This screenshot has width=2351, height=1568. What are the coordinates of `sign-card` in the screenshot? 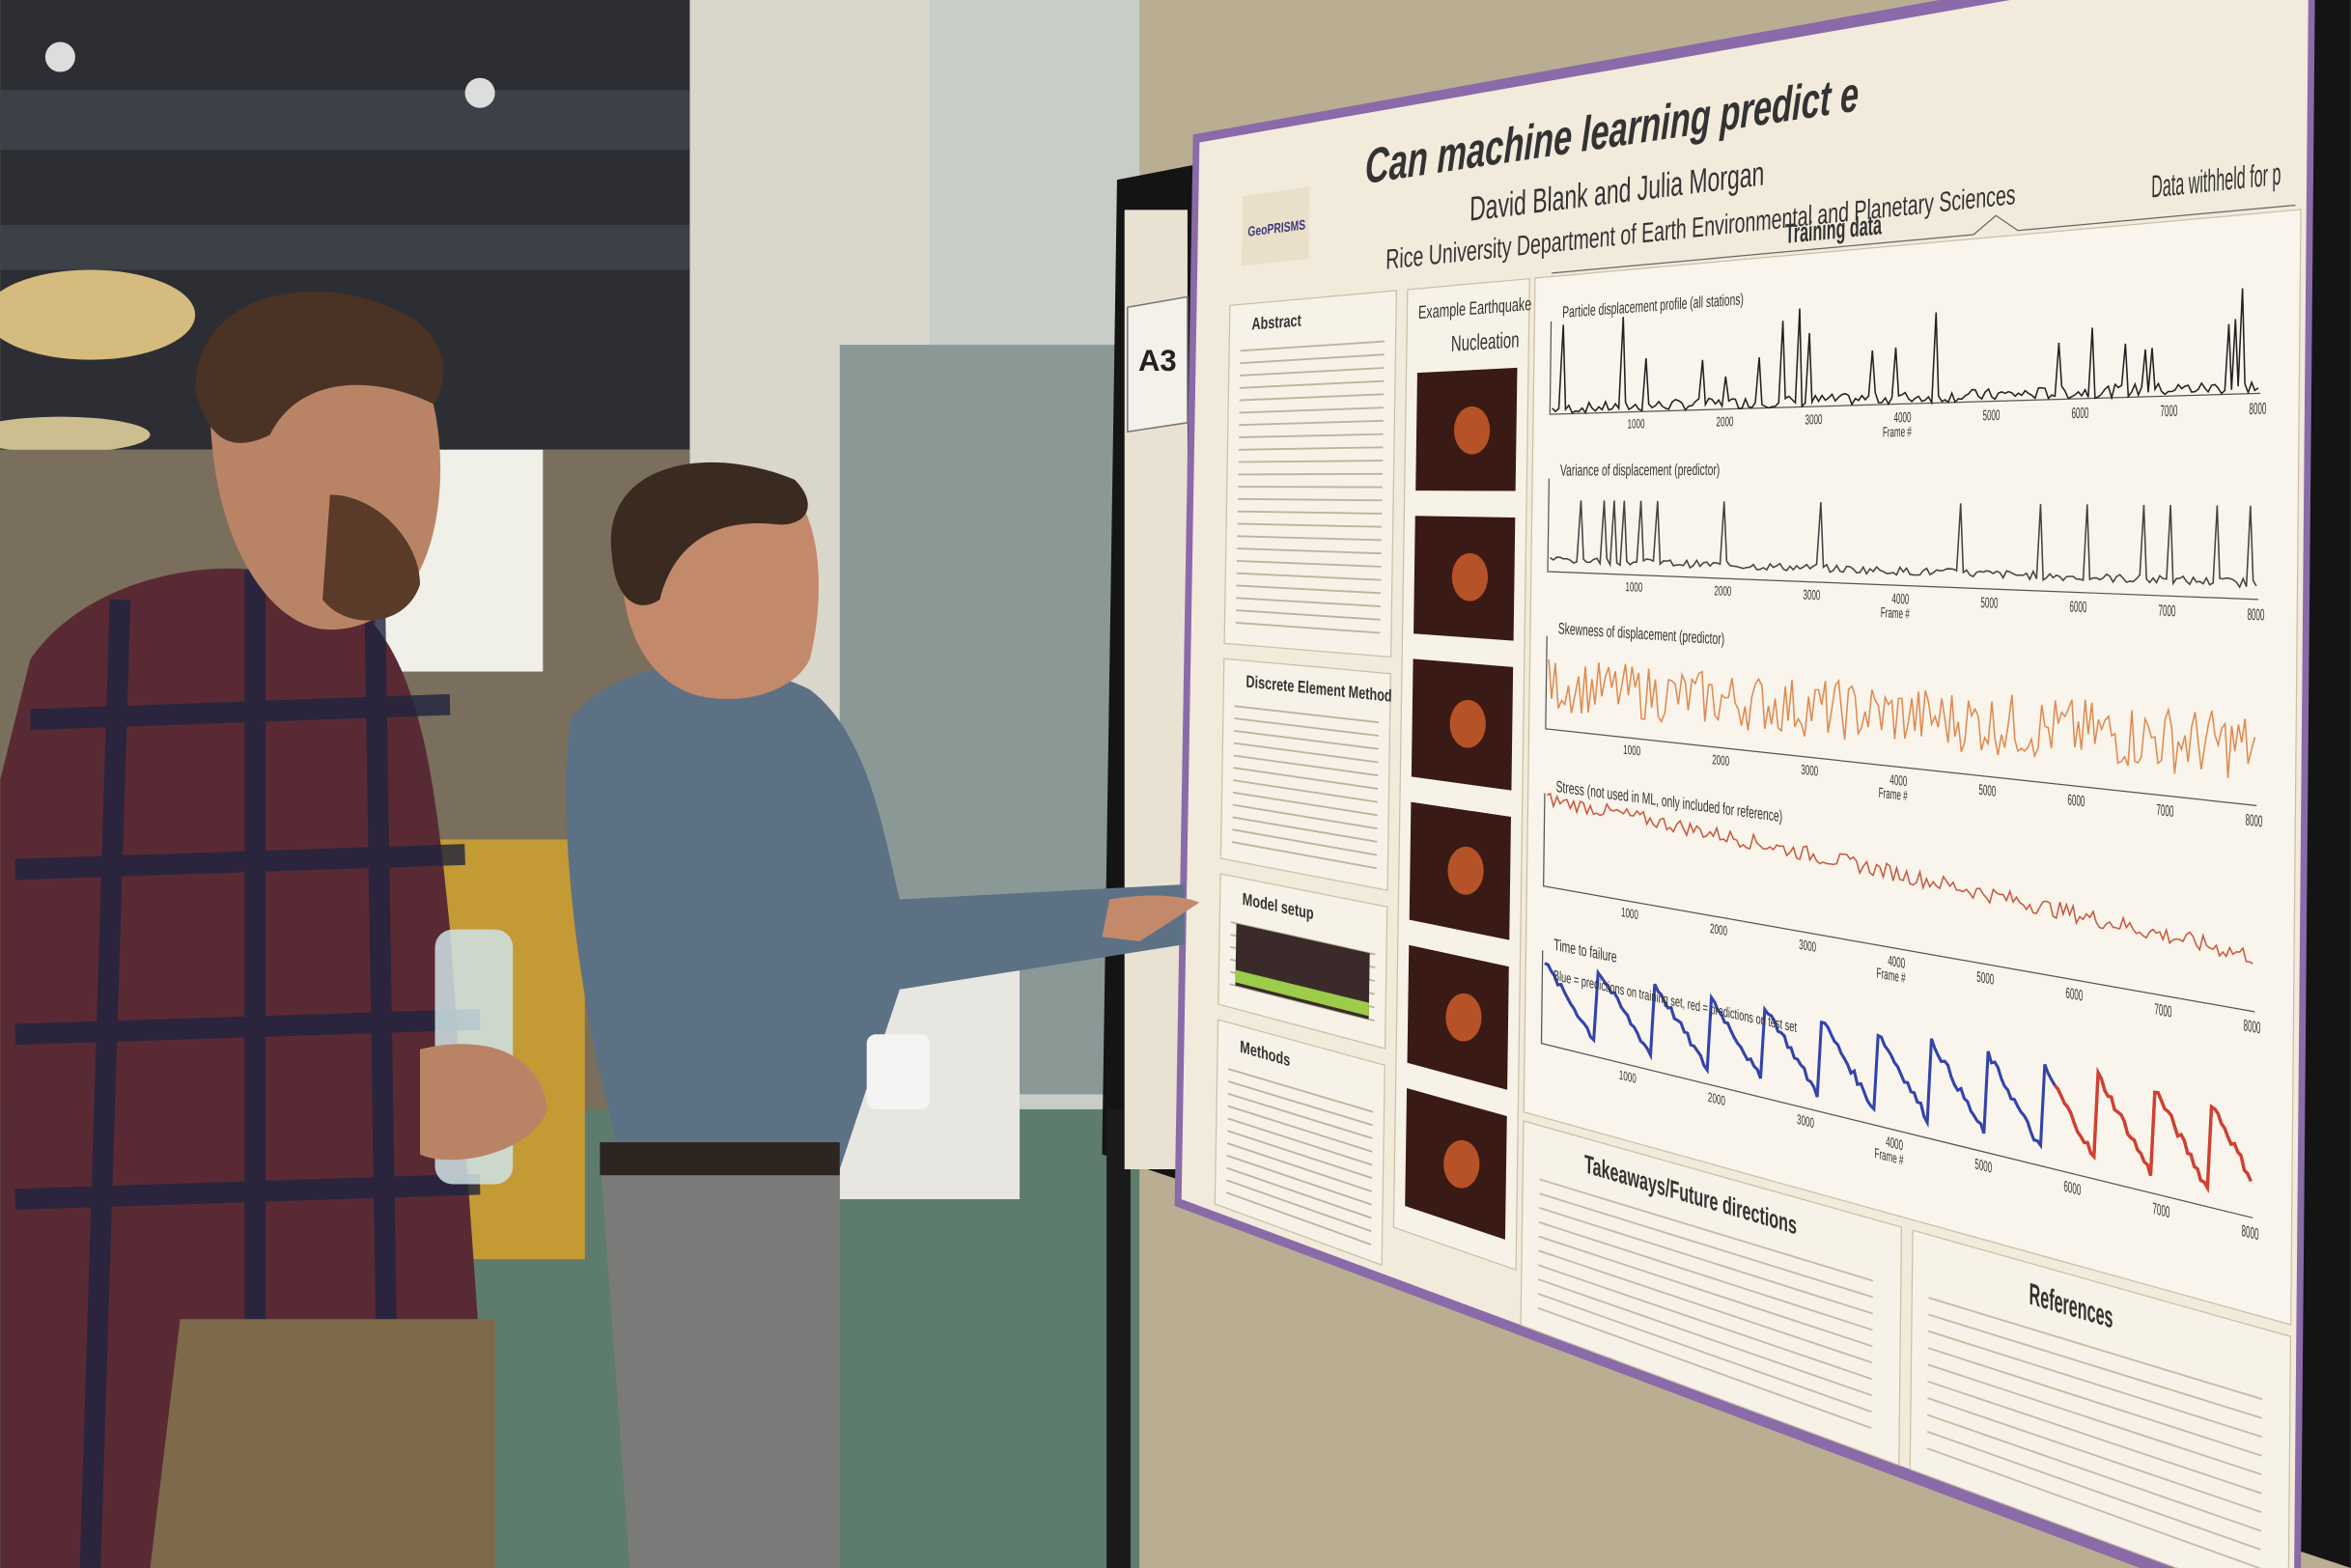 It's located at (1158, 365).